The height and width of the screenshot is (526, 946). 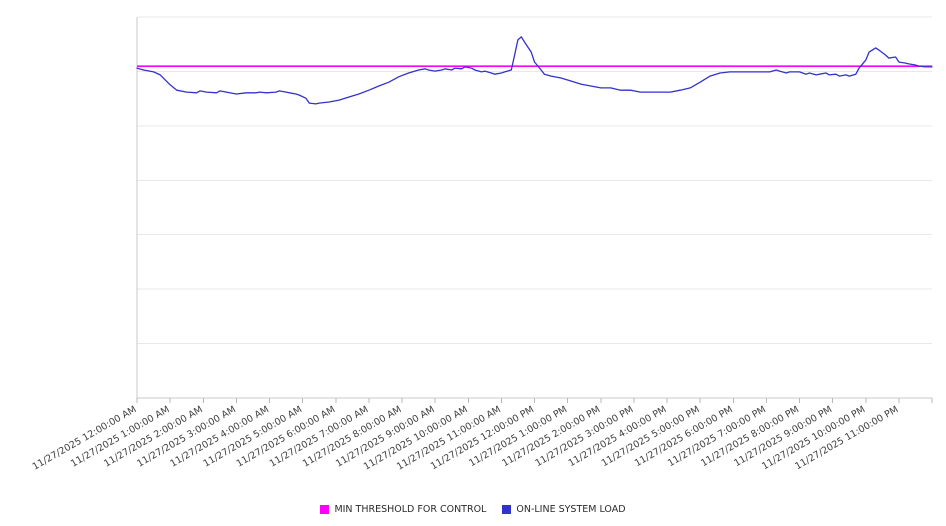 I want to click on system-load-swatch-icon, so click(x=507, y=509).